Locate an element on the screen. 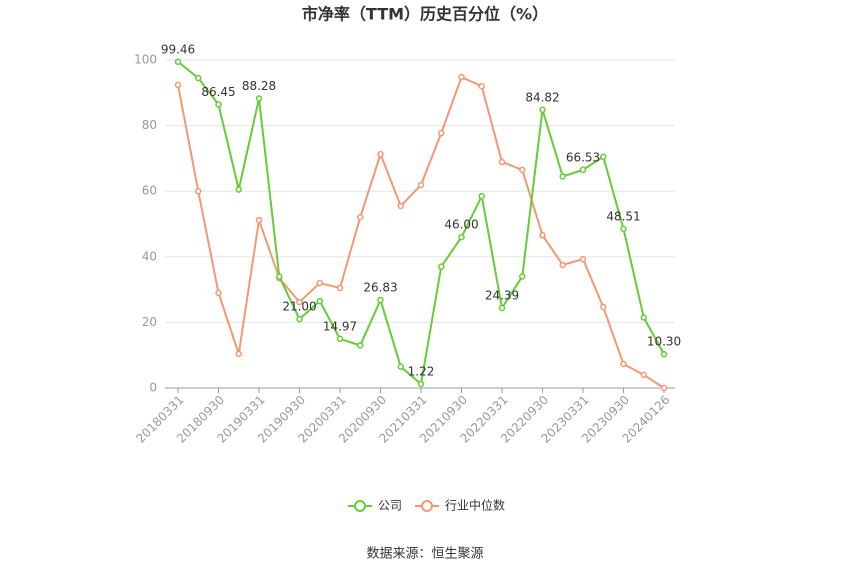 The width and height of the screenshot is (850, 575). data-label: 86.45 is located at coordinates (218, 92).